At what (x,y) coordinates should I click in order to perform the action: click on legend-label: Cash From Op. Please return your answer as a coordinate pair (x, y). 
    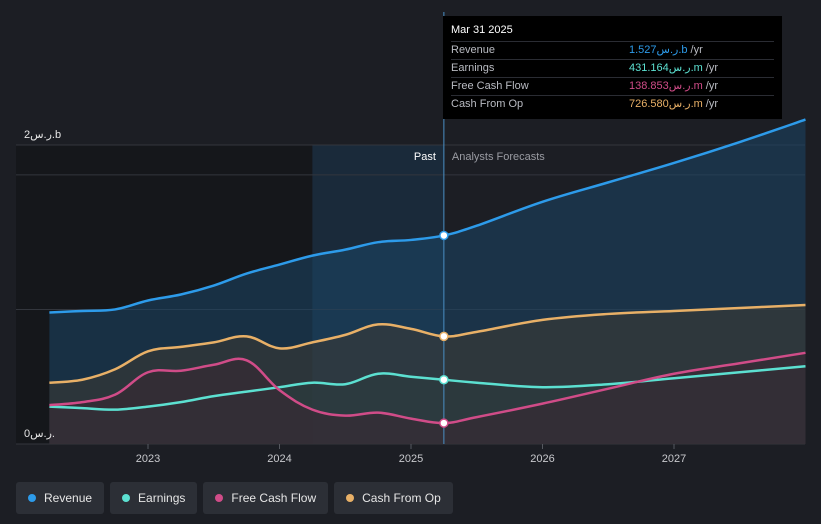
    Looking at the image, I should click on (401, 498).